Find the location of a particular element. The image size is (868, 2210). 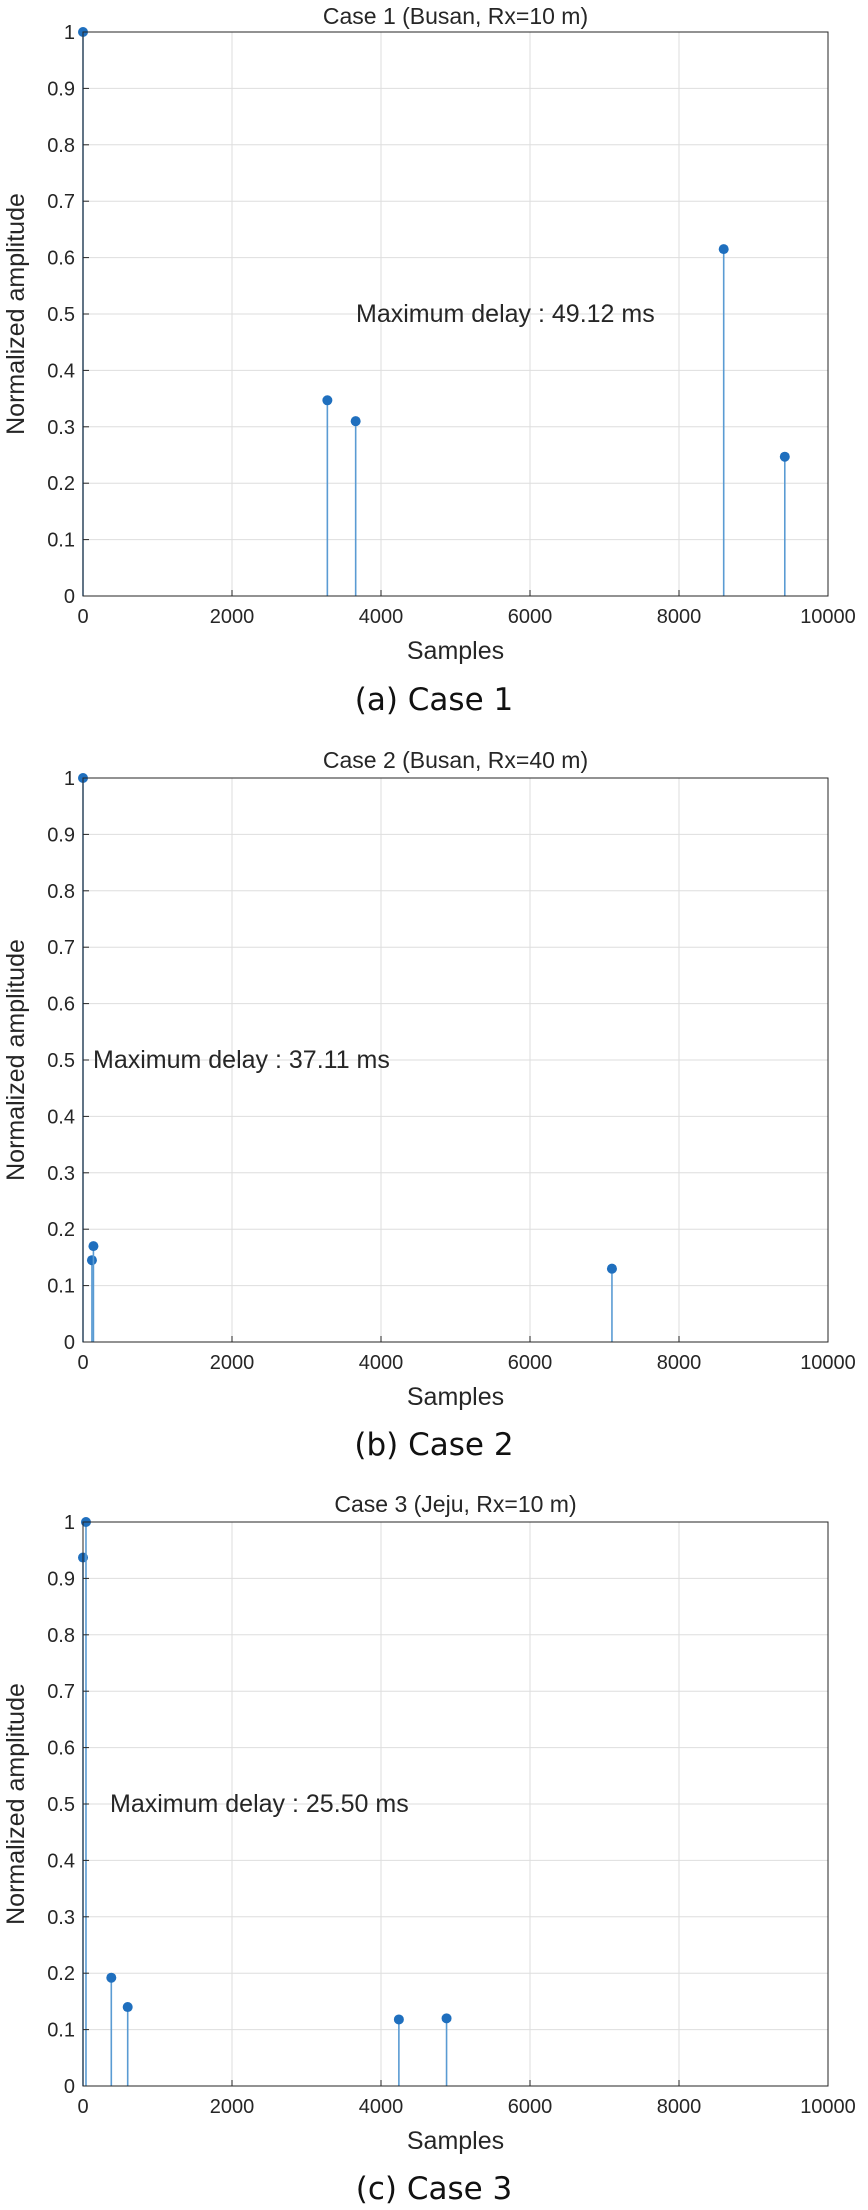

max-delay-annotation: Maximum delay : 25.50 ms is located at coordinates (259, 1804).